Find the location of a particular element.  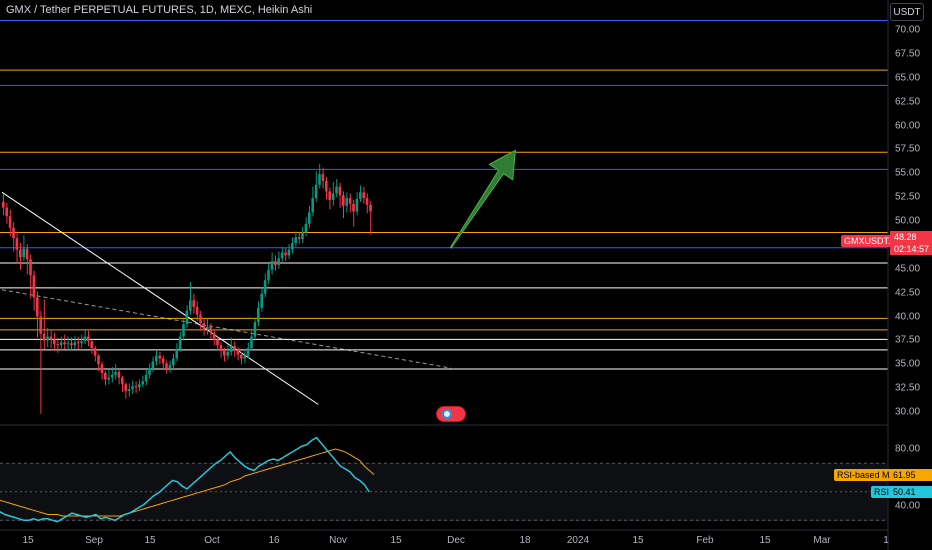

price-tick-label: 52.50 is located at coordinates (908, 197).